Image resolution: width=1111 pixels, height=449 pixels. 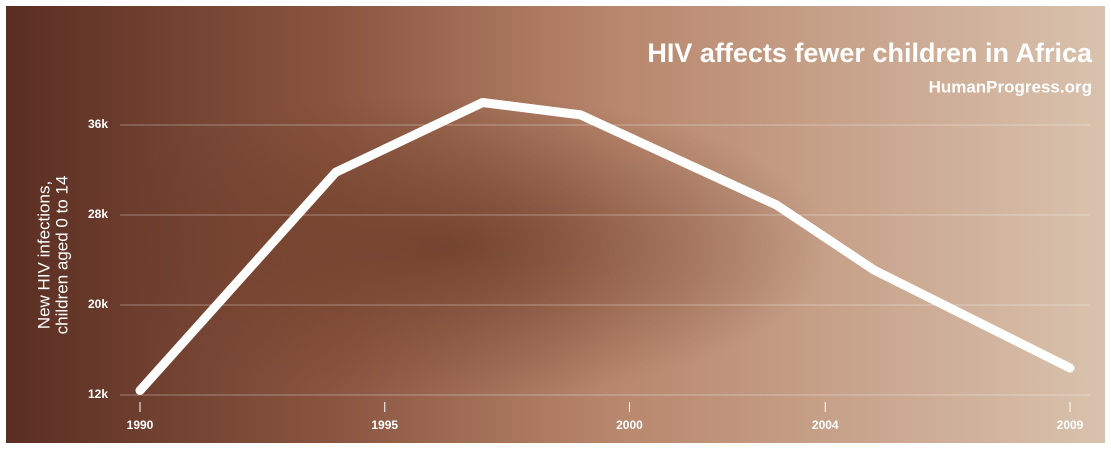 I want to click on x-tick-label: 2000, so click(x=629, y=425).